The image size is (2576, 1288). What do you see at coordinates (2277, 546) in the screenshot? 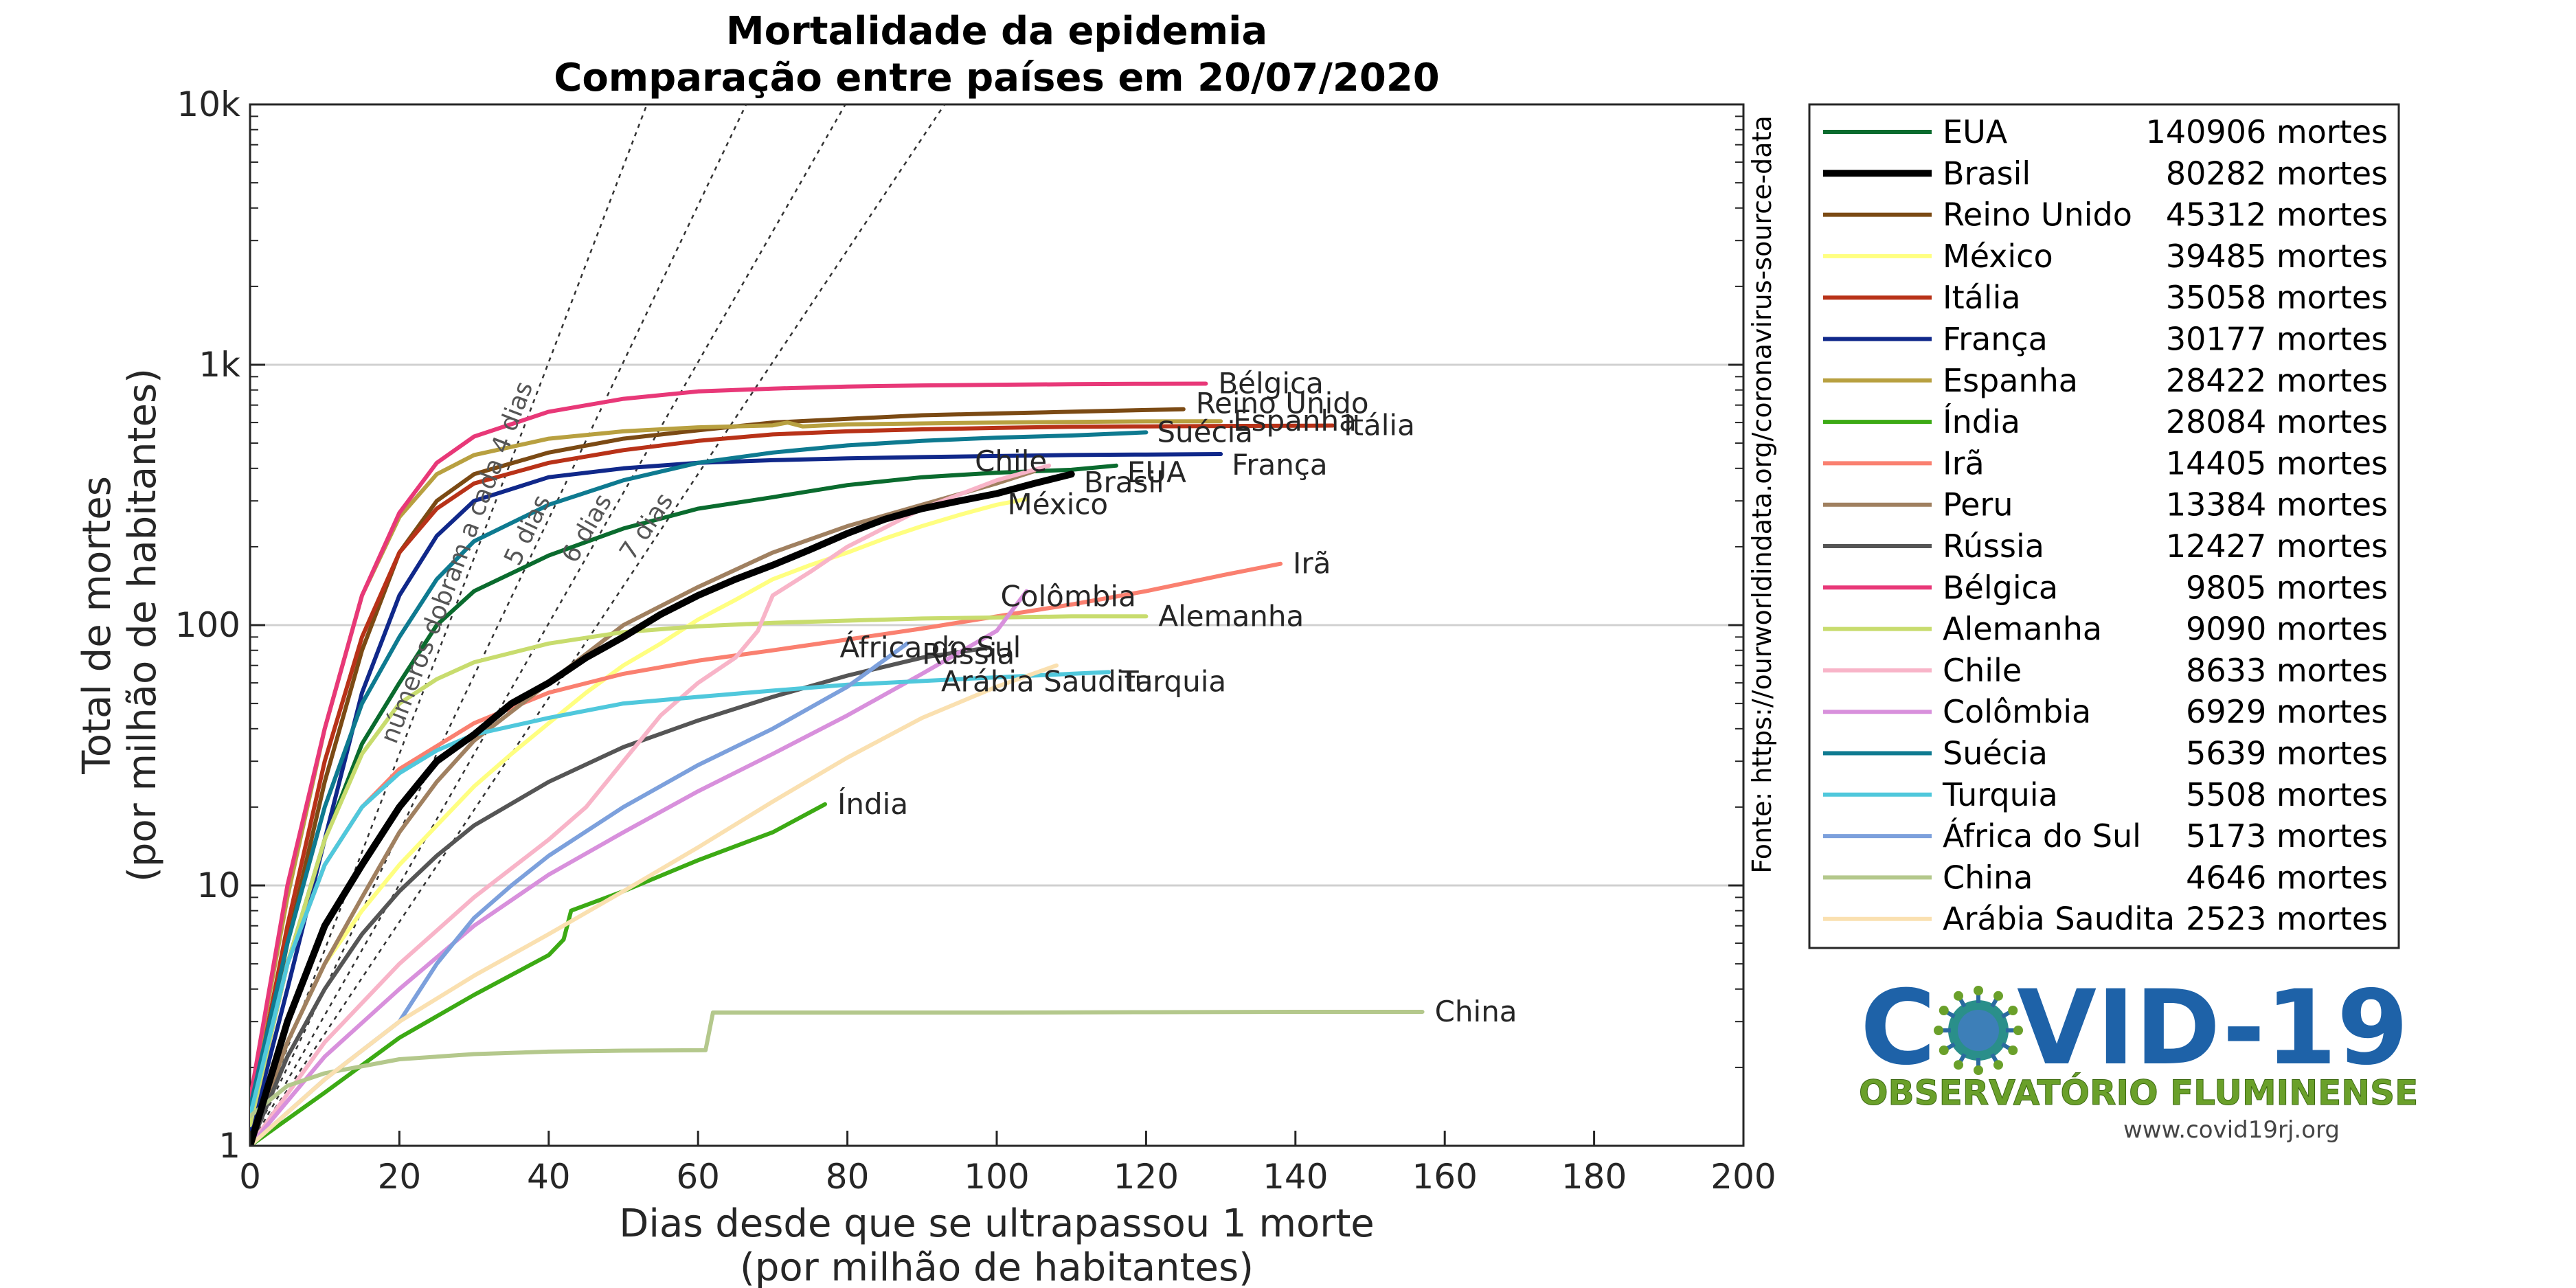
I see `legend-deaths: 12427 mortes` at bounding box center [2277, 546].